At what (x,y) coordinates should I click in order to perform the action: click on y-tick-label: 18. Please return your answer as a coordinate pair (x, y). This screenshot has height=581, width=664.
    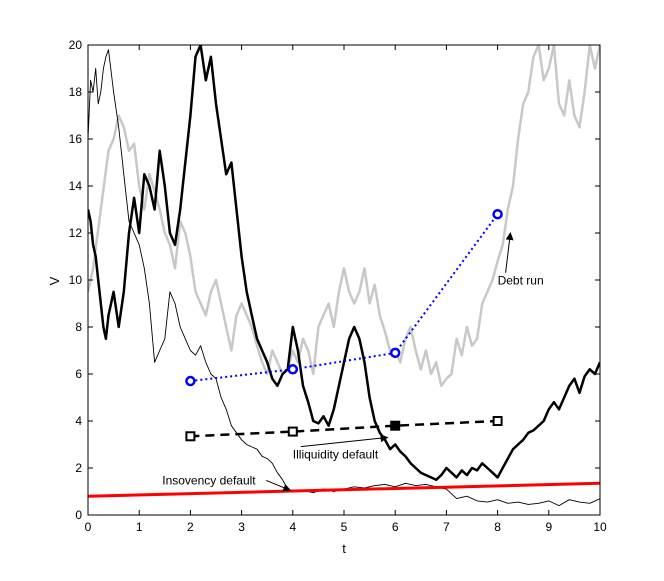
    Looking at the image, I should click on (76, 92).